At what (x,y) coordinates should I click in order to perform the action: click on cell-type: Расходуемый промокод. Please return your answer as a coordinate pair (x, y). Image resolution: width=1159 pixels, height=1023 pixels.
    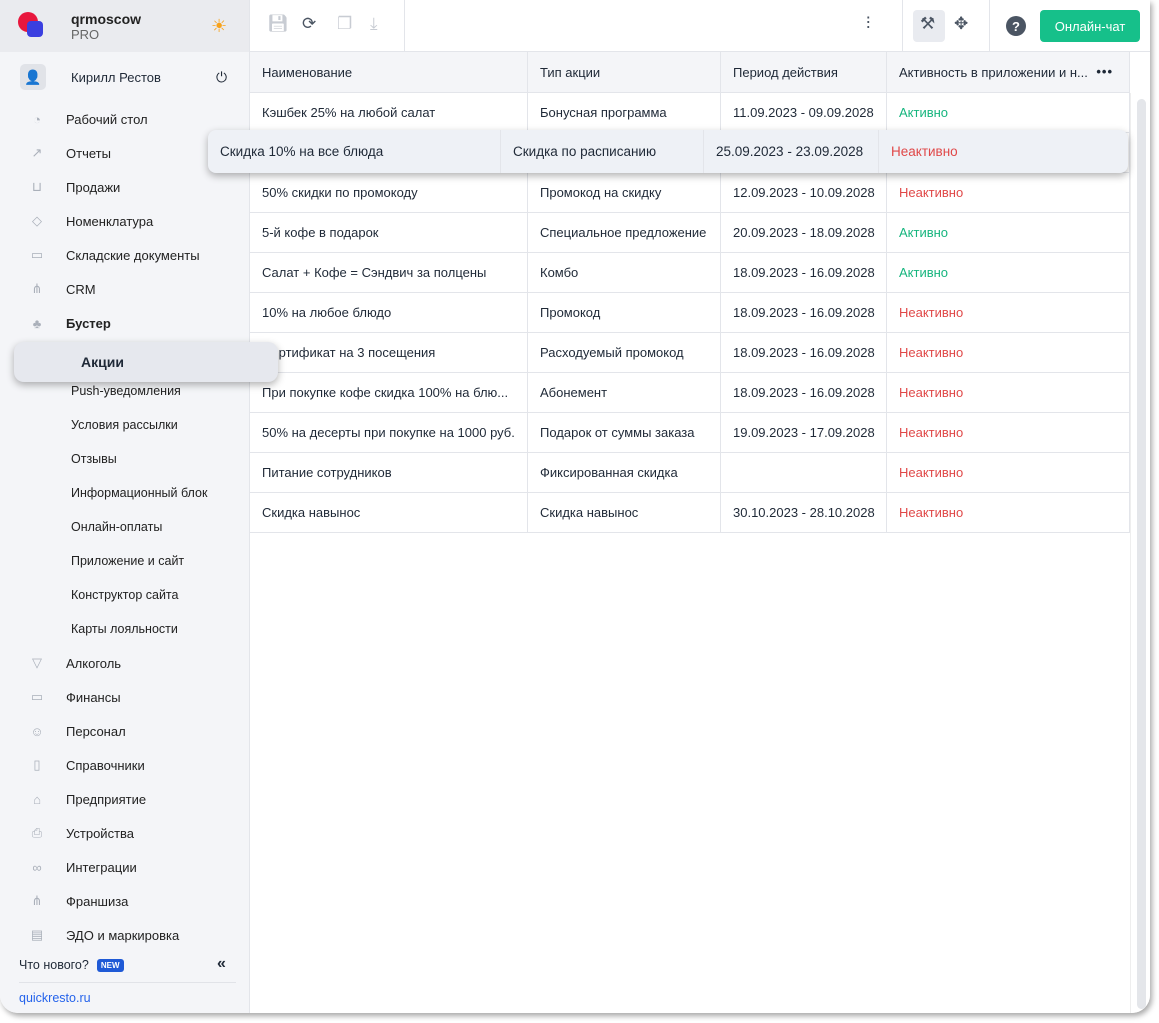
    Looking at the image, I should click on (624, 352).